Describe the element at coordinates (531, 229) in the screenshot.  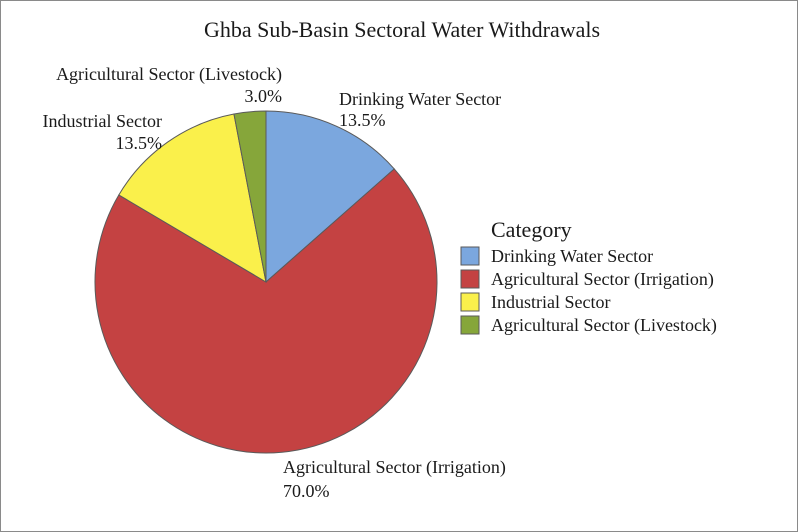
I see `legend-title: Category` at that location.